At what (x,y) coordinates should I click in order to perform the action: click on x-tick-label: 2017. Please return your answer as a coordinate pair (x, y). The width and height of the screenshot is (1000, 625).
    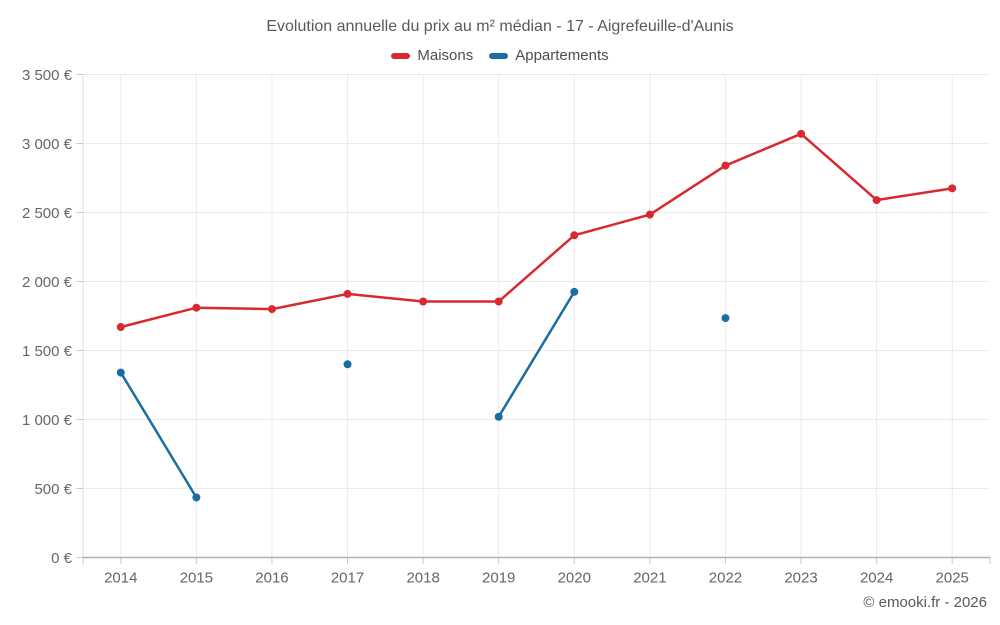
    Looking at the image, I should click on (347, 578).